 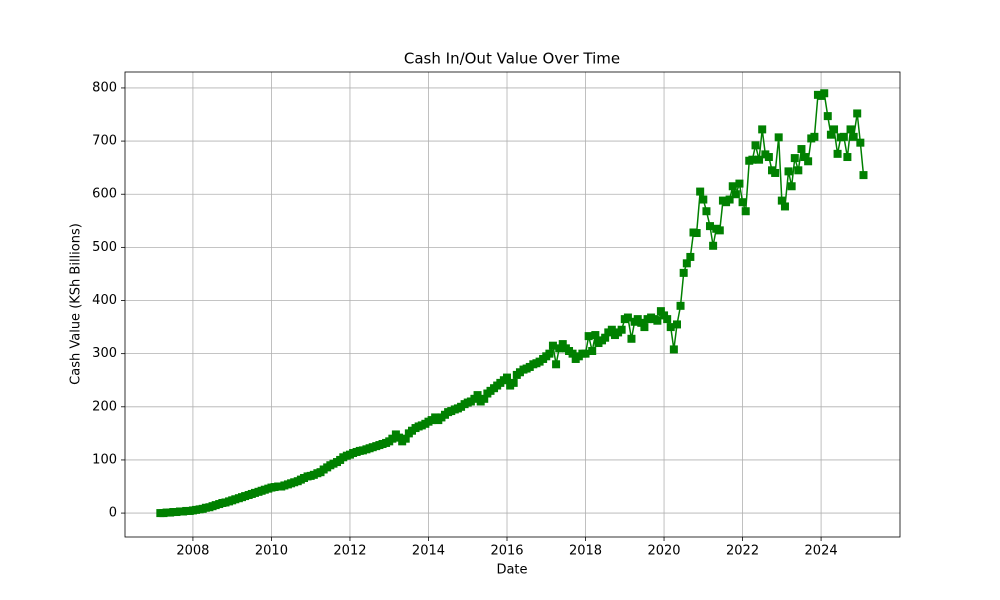 I want to click on x-tick-label: 2010, so click(x=271, y=551).